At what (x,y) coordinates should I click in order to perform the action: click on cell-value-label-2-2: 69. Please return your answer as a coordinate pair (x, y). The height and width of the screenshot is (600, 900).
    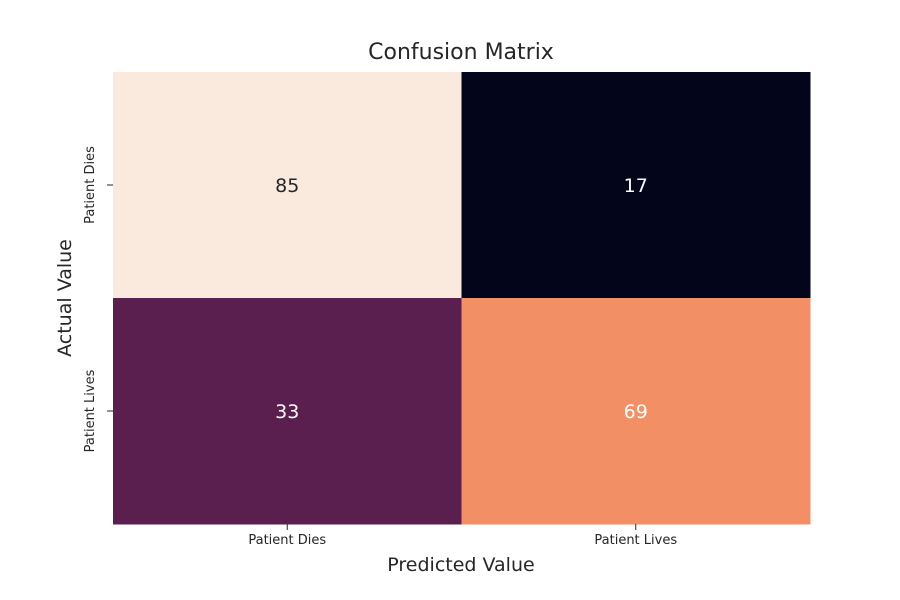
    Looking at the image, I should click on (636, 412).